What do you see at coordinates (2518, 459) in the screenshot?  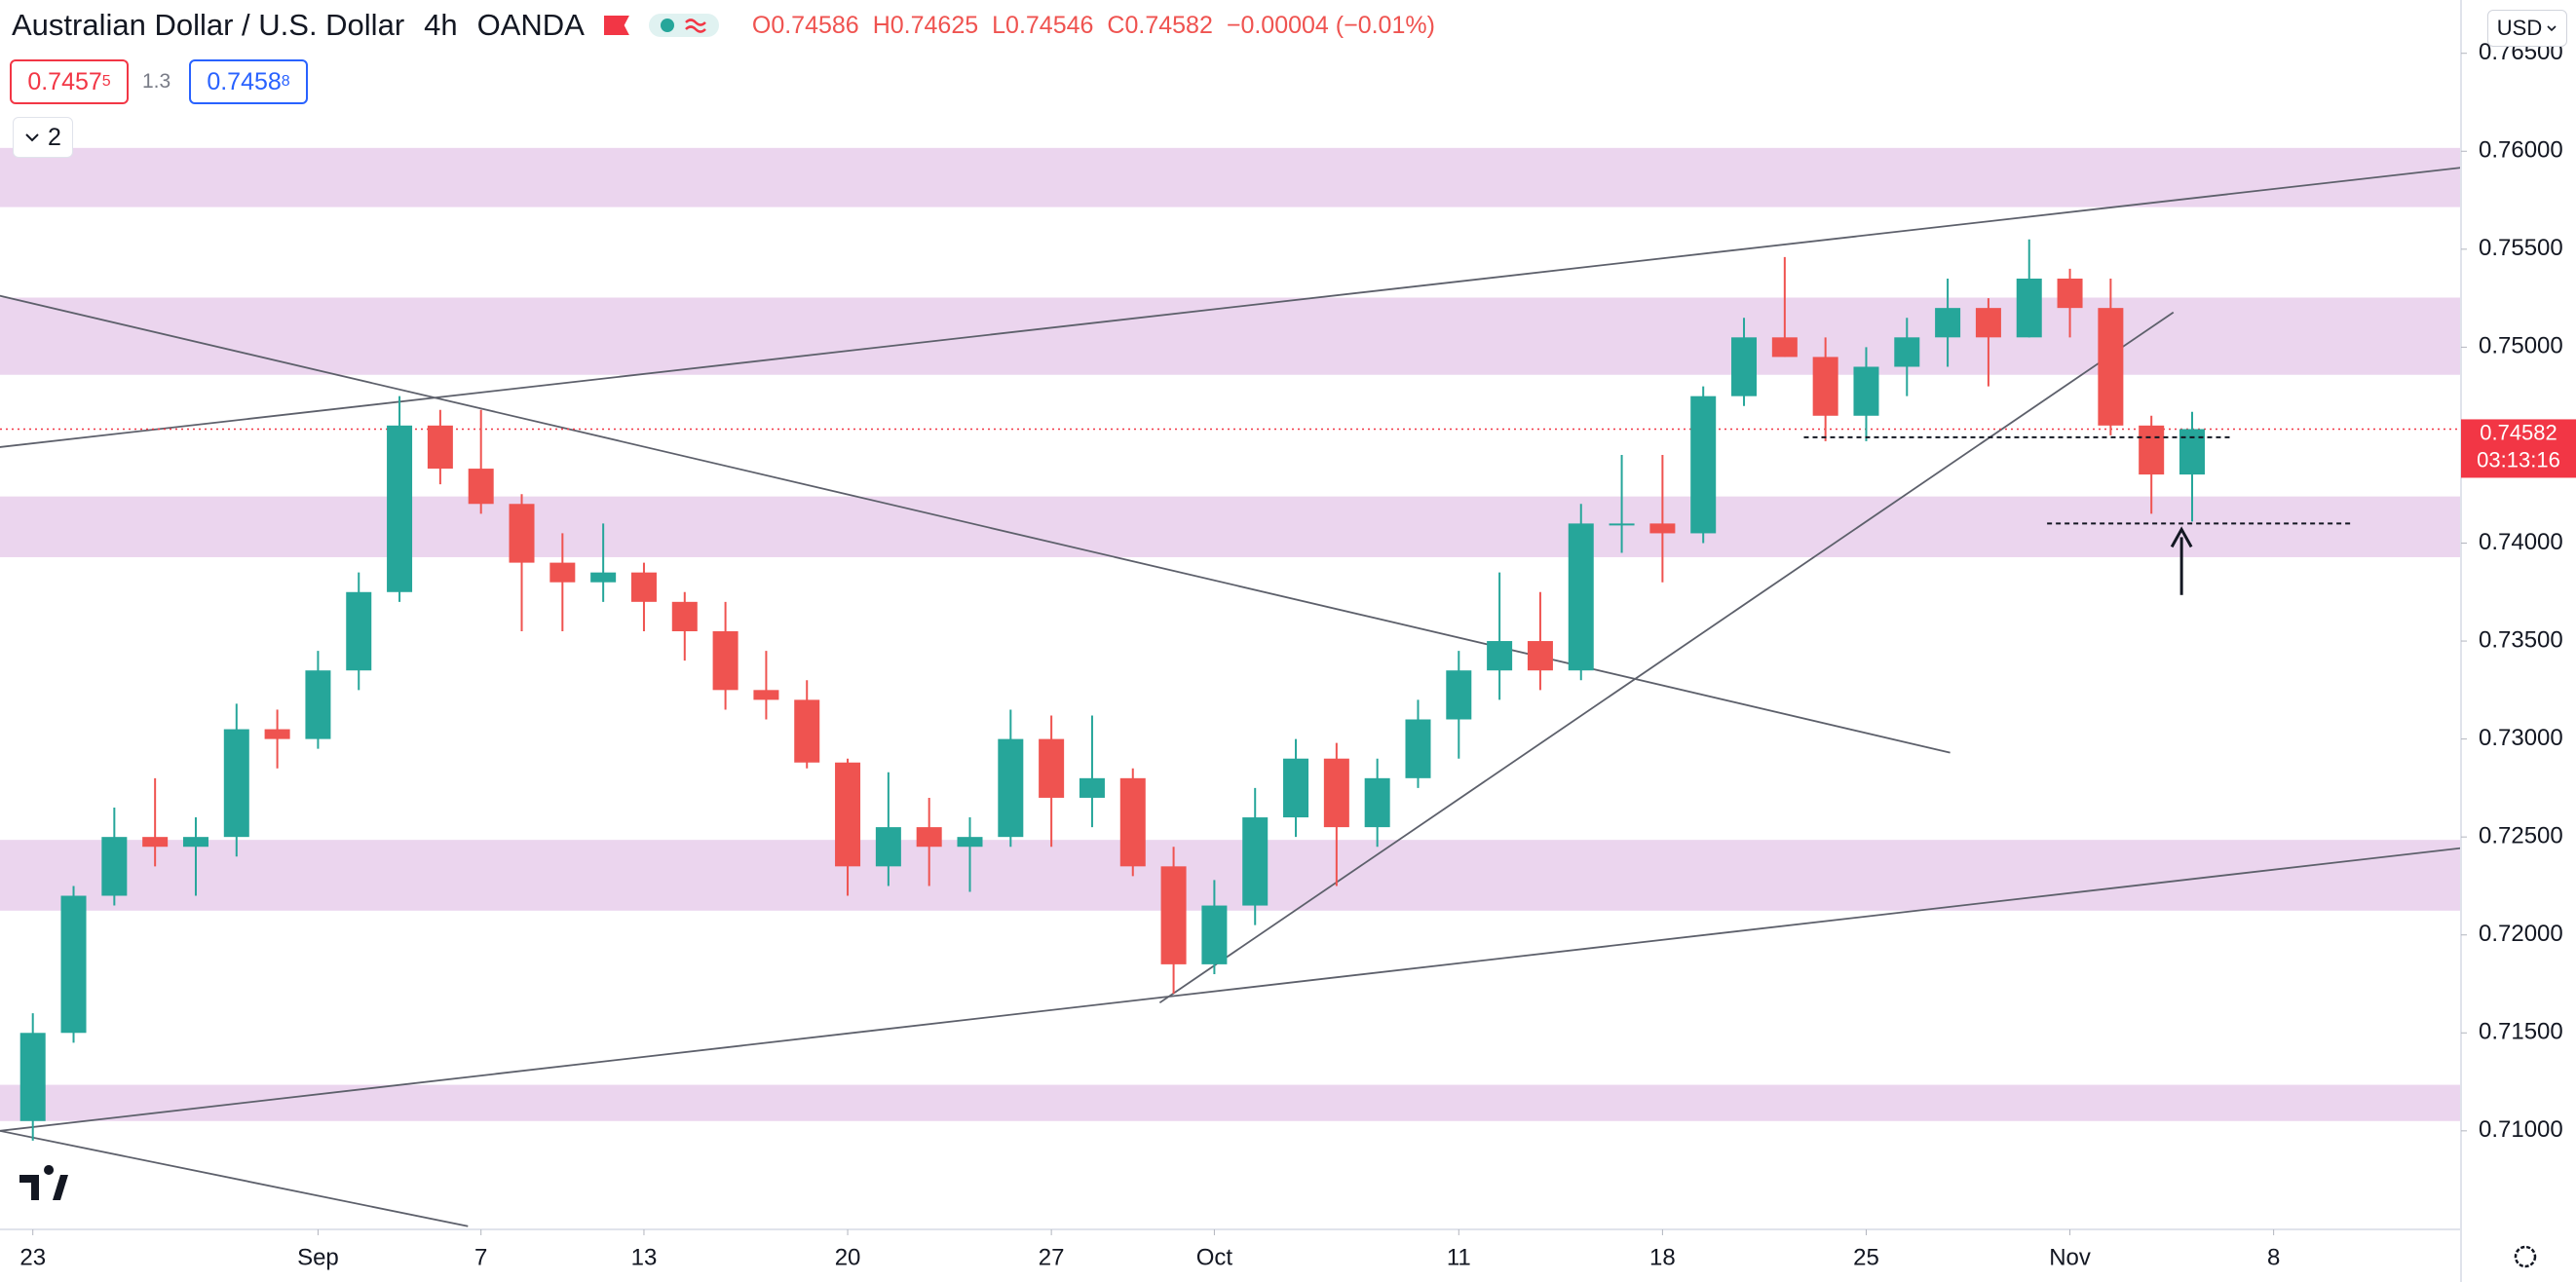 I see `countdown-label: 03:13:16` at bounding box center [2518, 459].